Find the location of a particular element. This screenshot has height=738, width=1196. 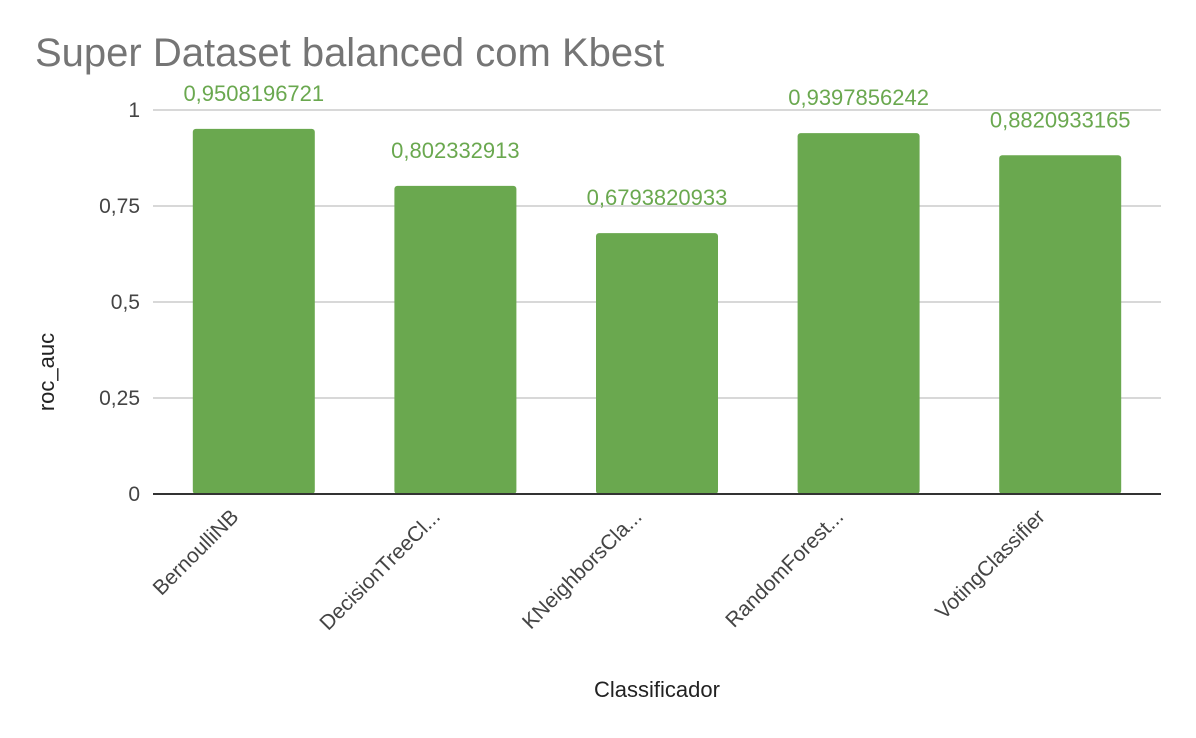

y-tick-label: 1 is located at coordinates (134, 110).